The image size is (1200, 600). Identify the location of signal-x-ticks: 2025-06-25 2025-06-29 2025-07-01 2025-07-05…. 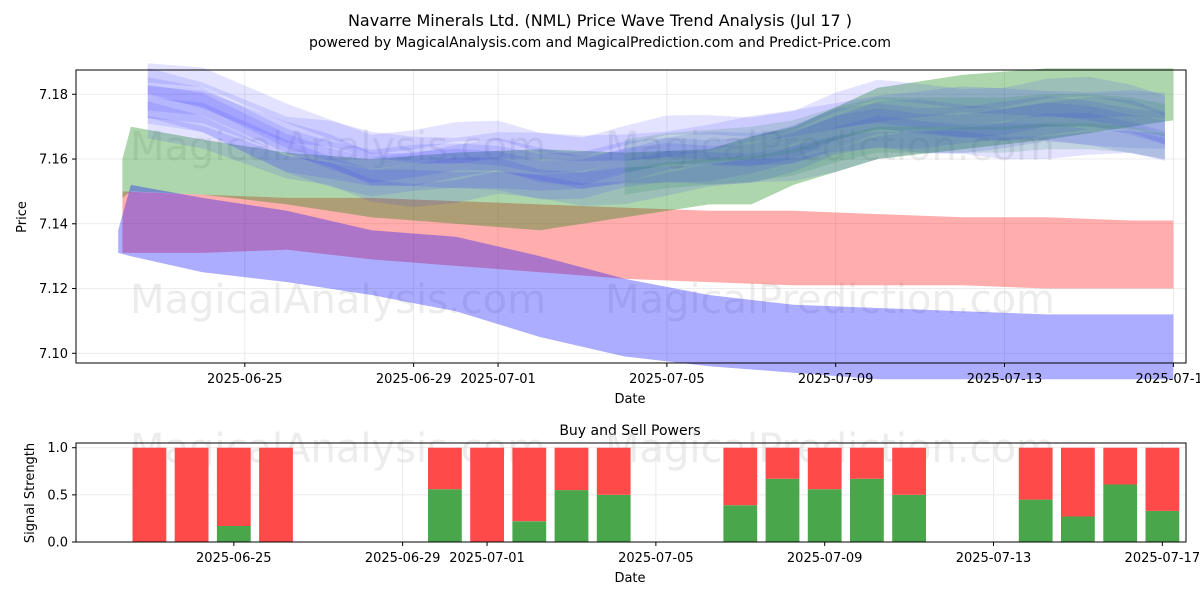
(698, 554).